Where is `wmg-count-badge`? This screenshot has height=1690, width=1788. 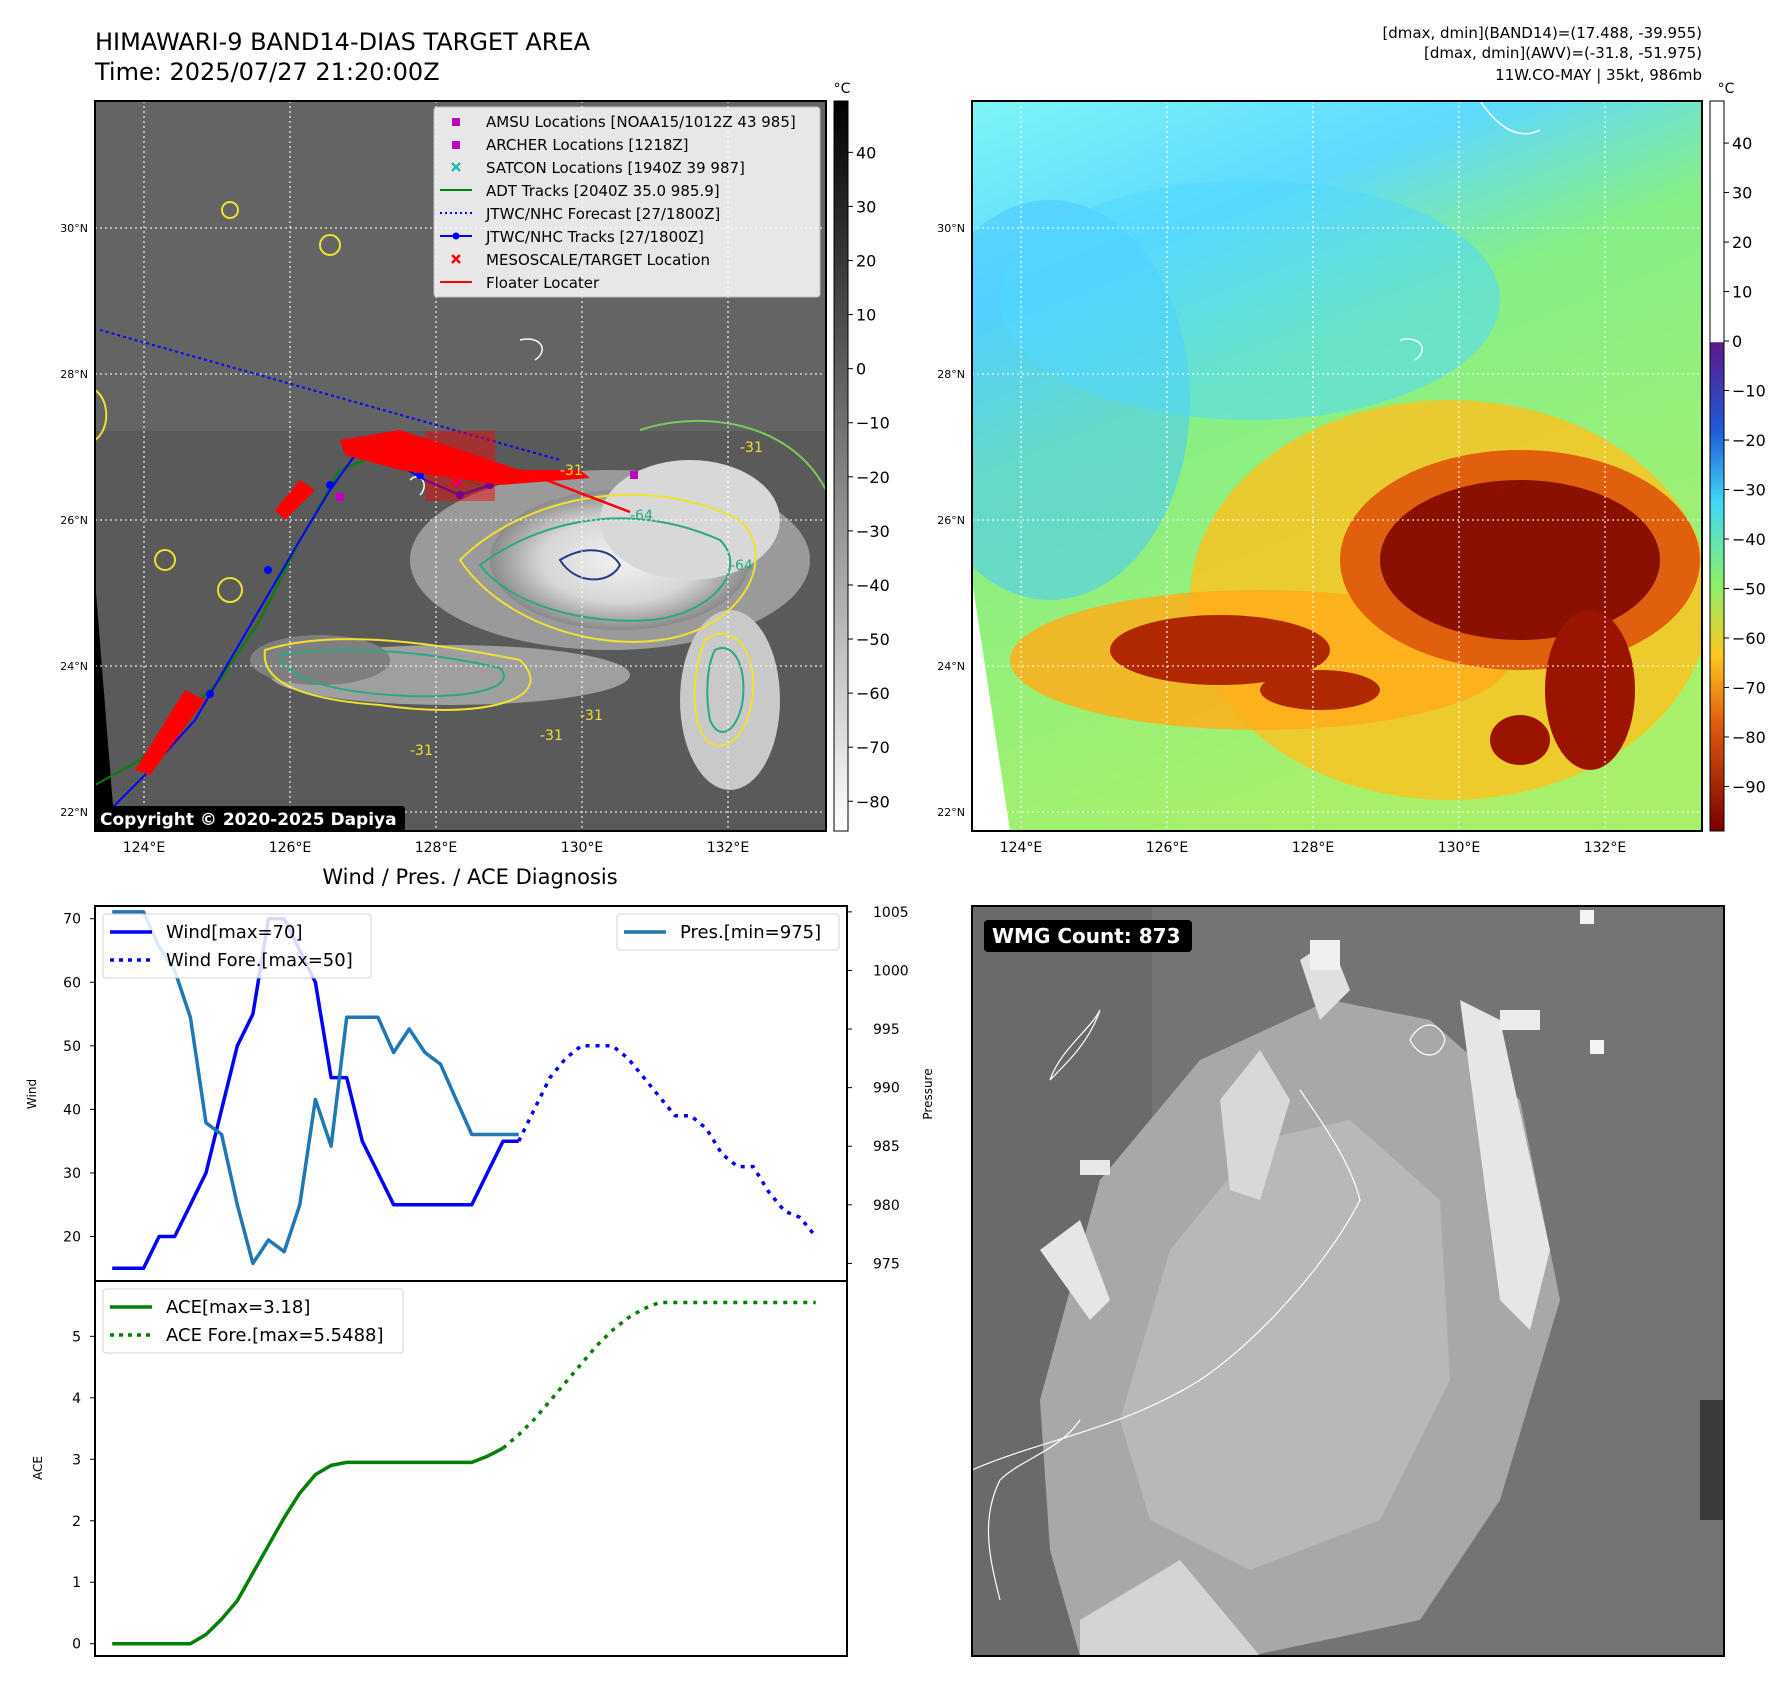 wmg-count-badge is located at coordinates (1088, 936).